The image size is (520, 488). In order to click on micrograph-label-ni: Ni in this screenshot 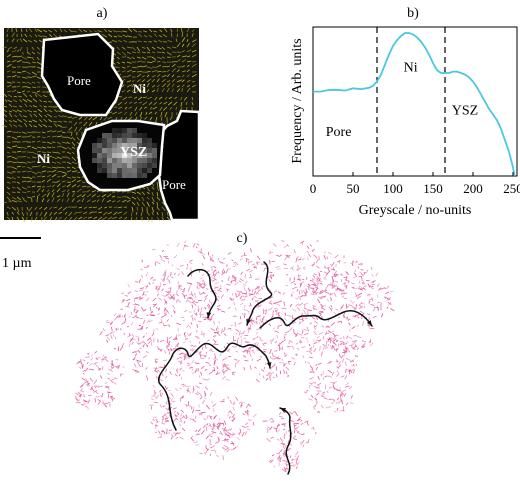, I will do `click(139, 88)`.